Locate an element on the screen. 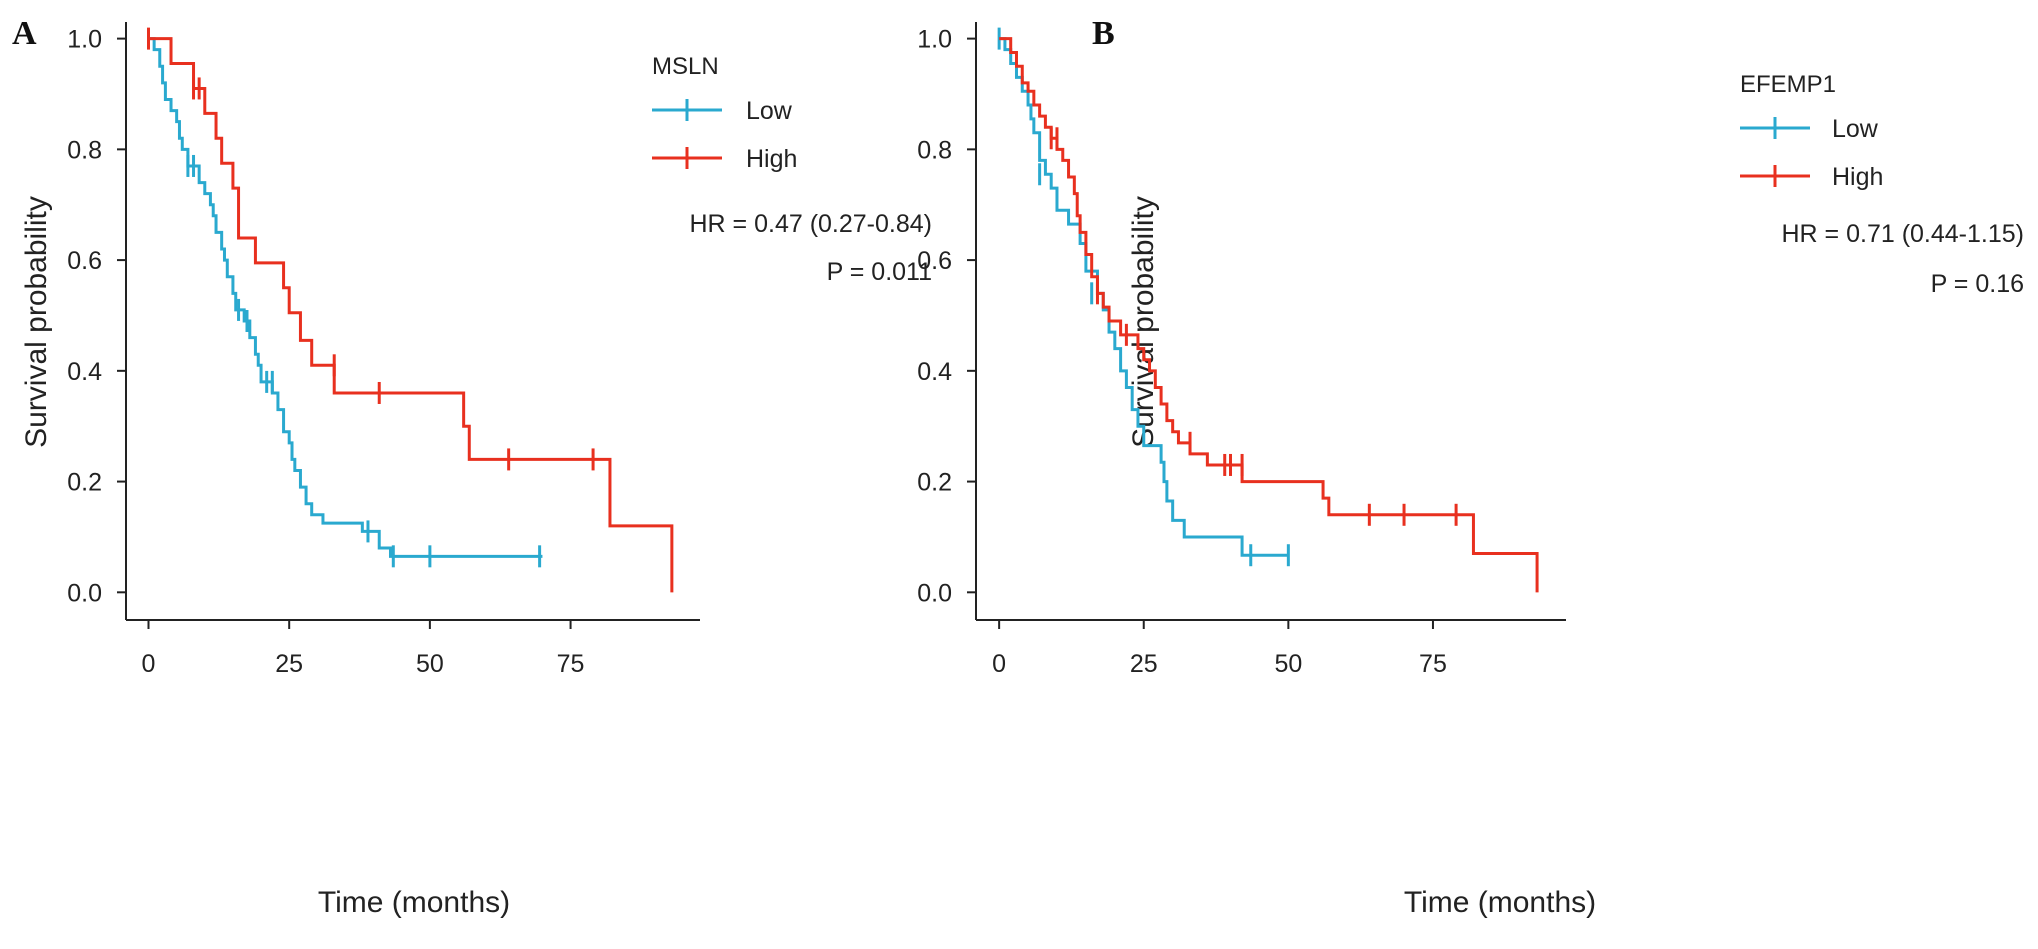  y-tick-label-b: 0.6 is located at coordinates (934, 261).